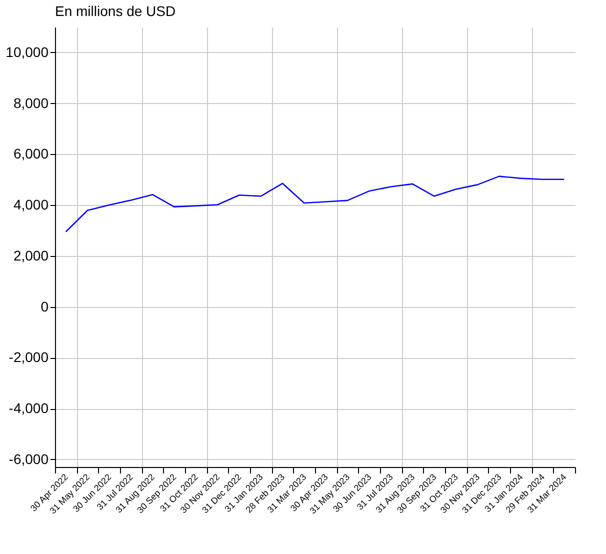  What do you see at coordinates (31, 154) in the screenshot?
I see `y-tick-label: 6,000` at bounding box center [31, 154].